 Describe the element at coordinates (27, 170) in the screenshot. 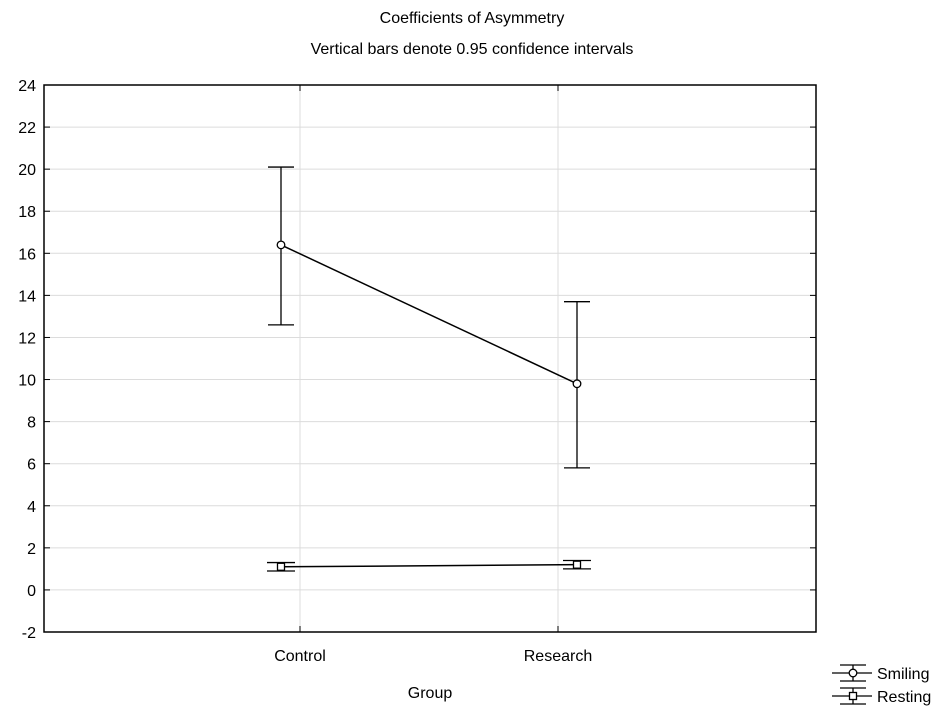

I see `y-tick-label: 20` at that location.